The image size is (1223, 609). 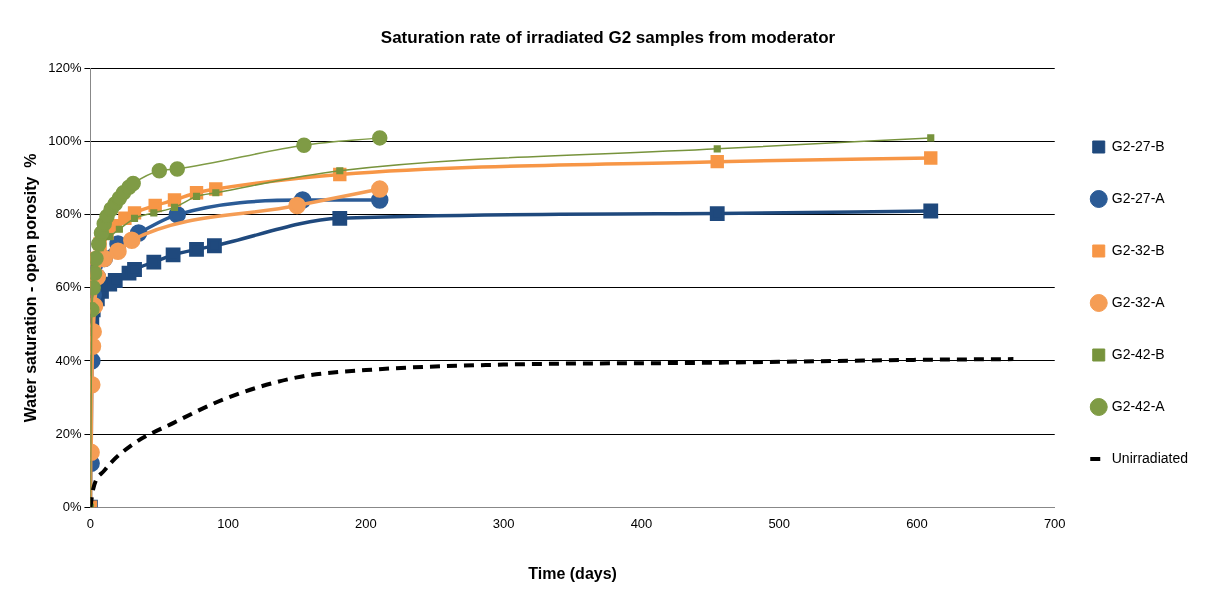 What do you see at coordinates (68, 287) in the screenshot?
I see `y-tick-label: 60%` at bounding box center [68, 287].